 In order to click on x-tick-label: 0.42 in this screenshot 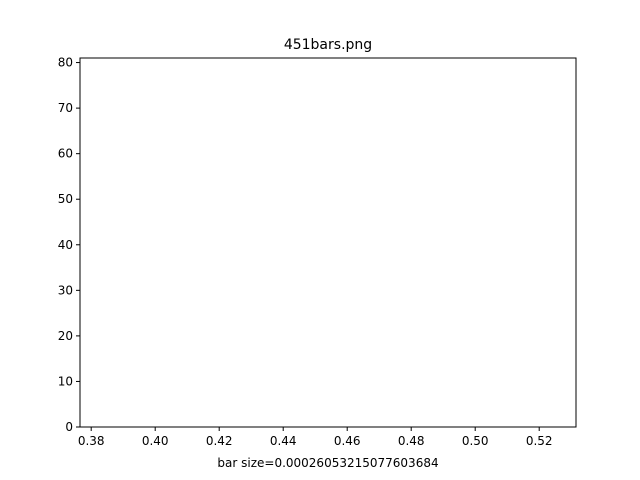, I will do `click(219, 441)`.